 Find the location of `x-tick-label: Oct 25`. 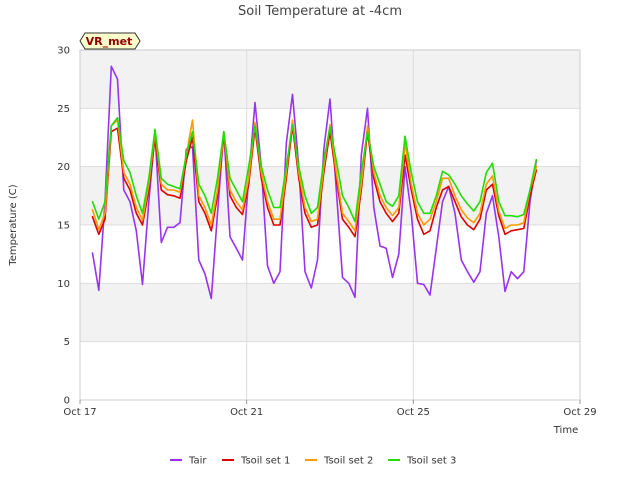

x-tick-label: Oct 25 is located at coordinates (413, 412).